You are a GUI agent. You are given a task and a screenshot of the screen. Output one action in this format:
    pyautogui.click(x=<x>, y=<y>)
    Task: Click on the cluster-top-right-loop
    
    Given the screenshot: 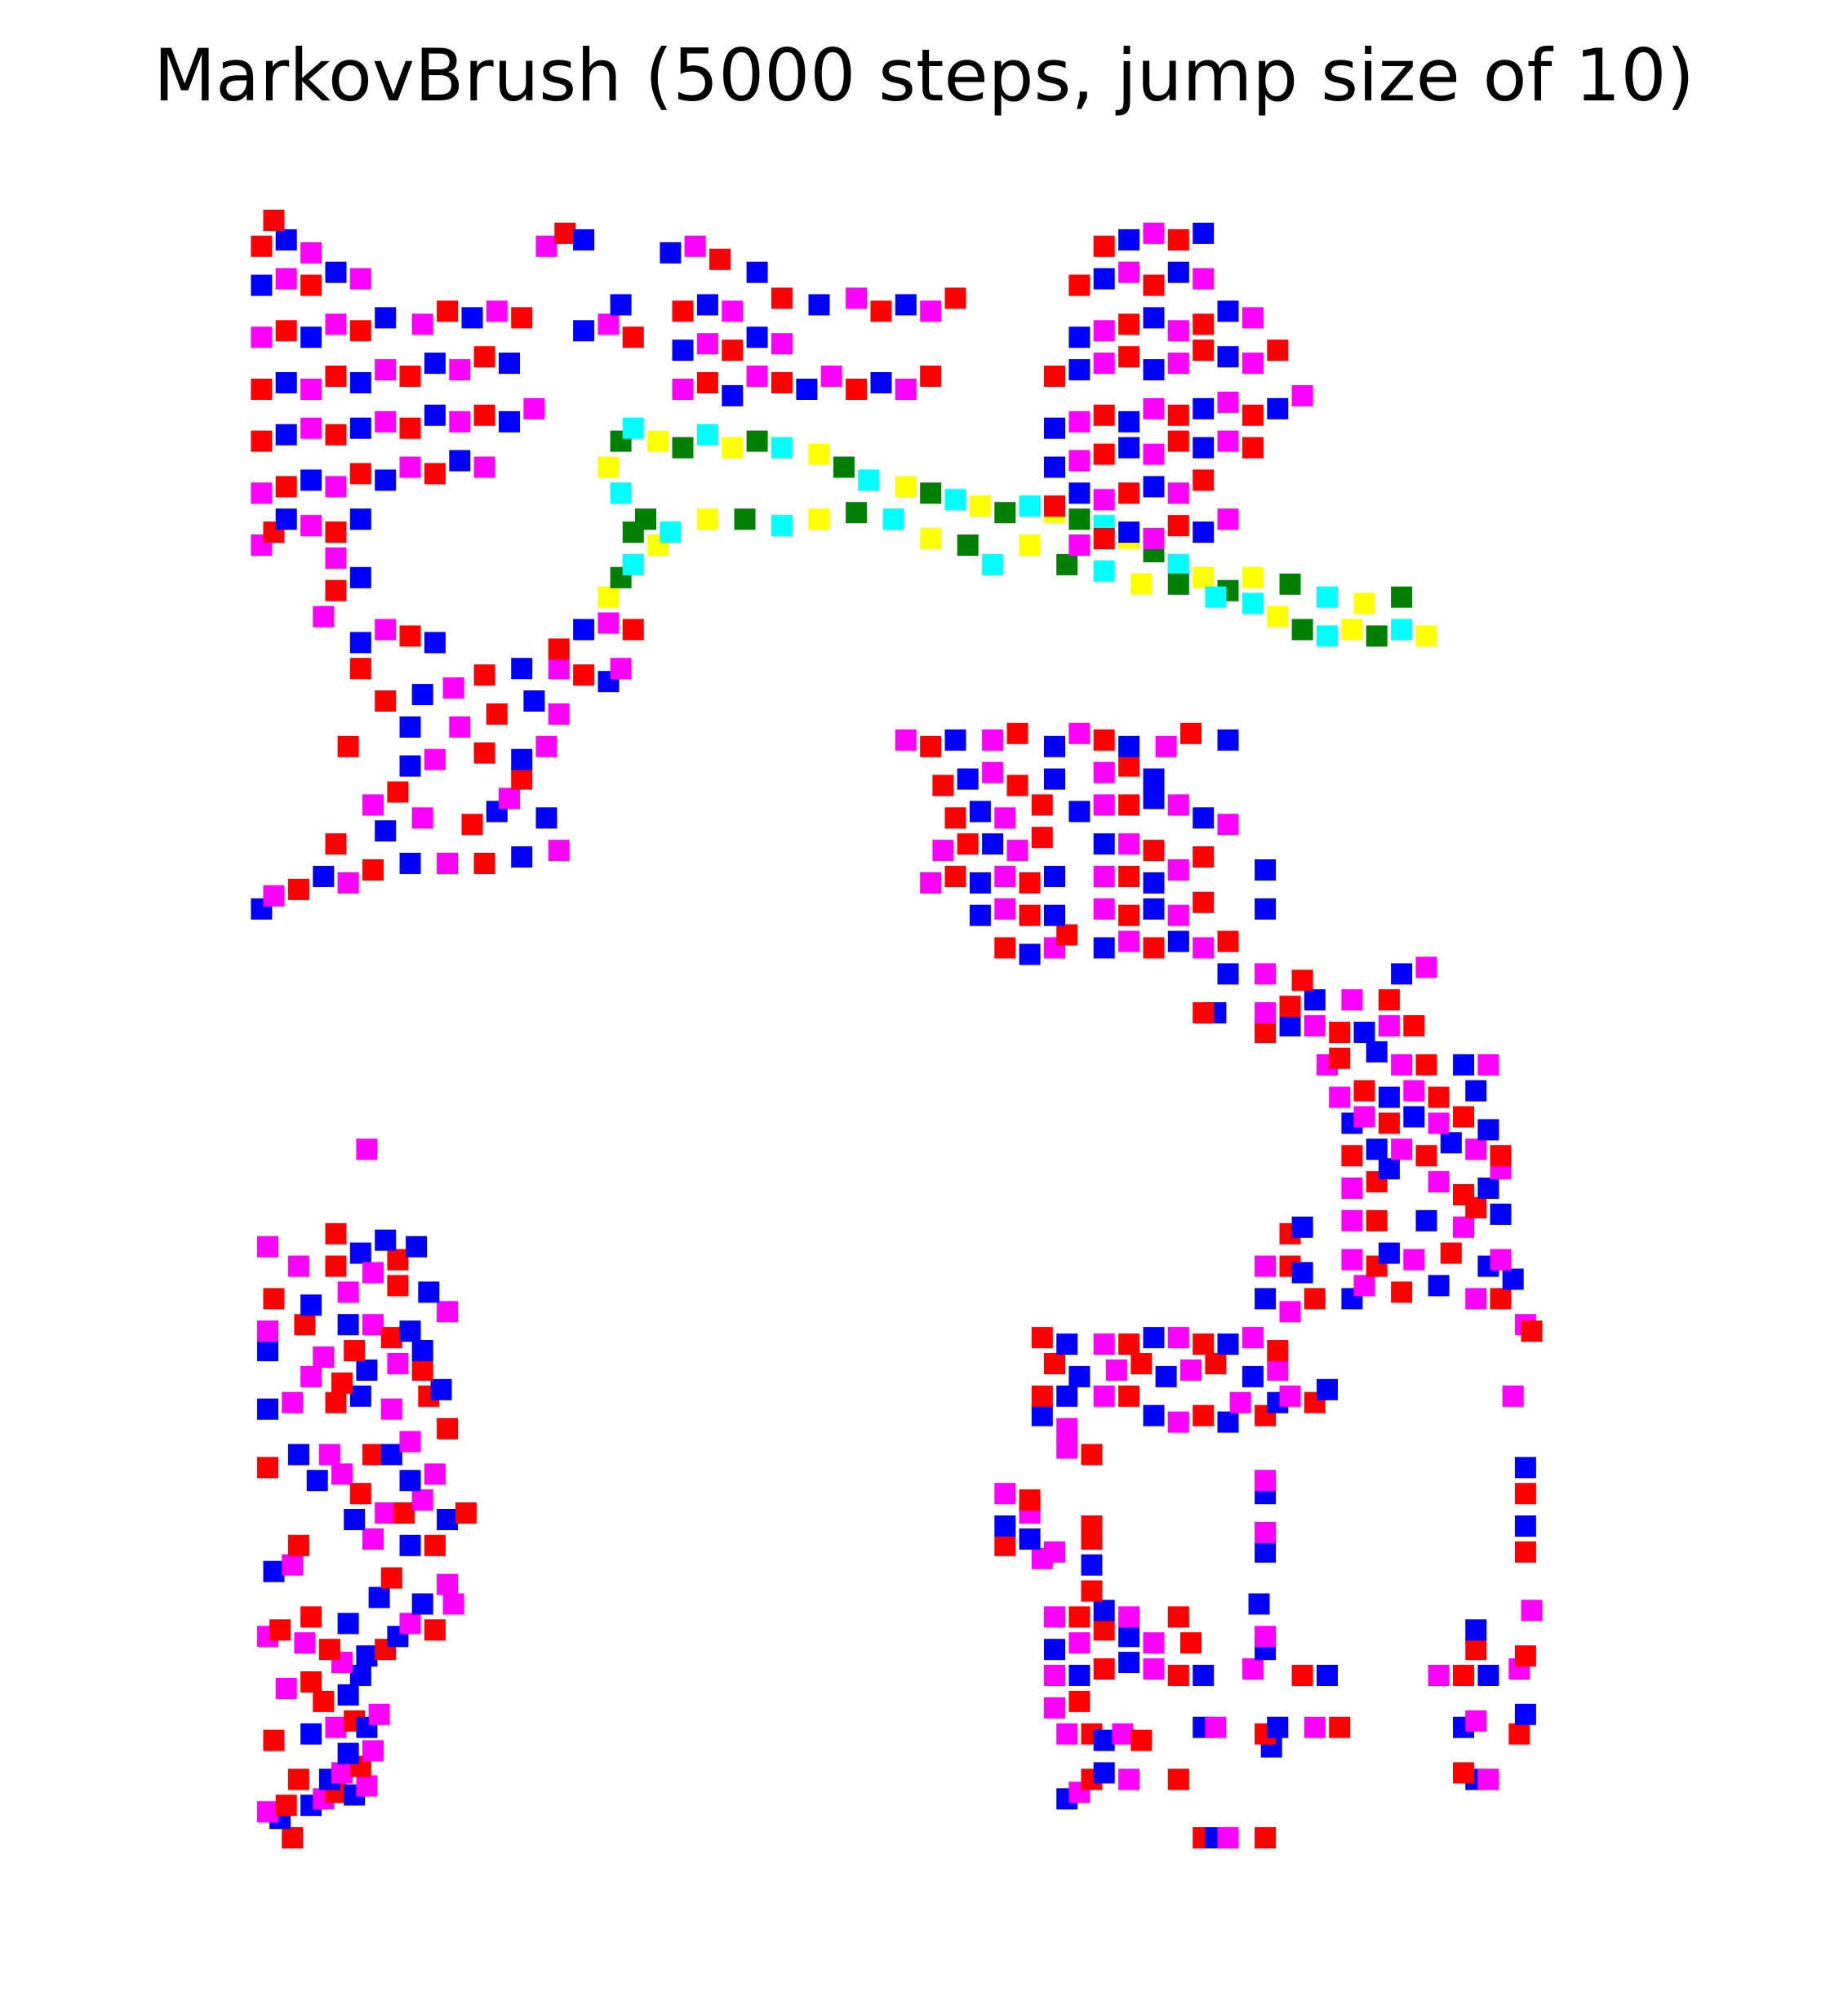 What is the action you would take?
    pyautogui.click(x=1268, y=1587)
    